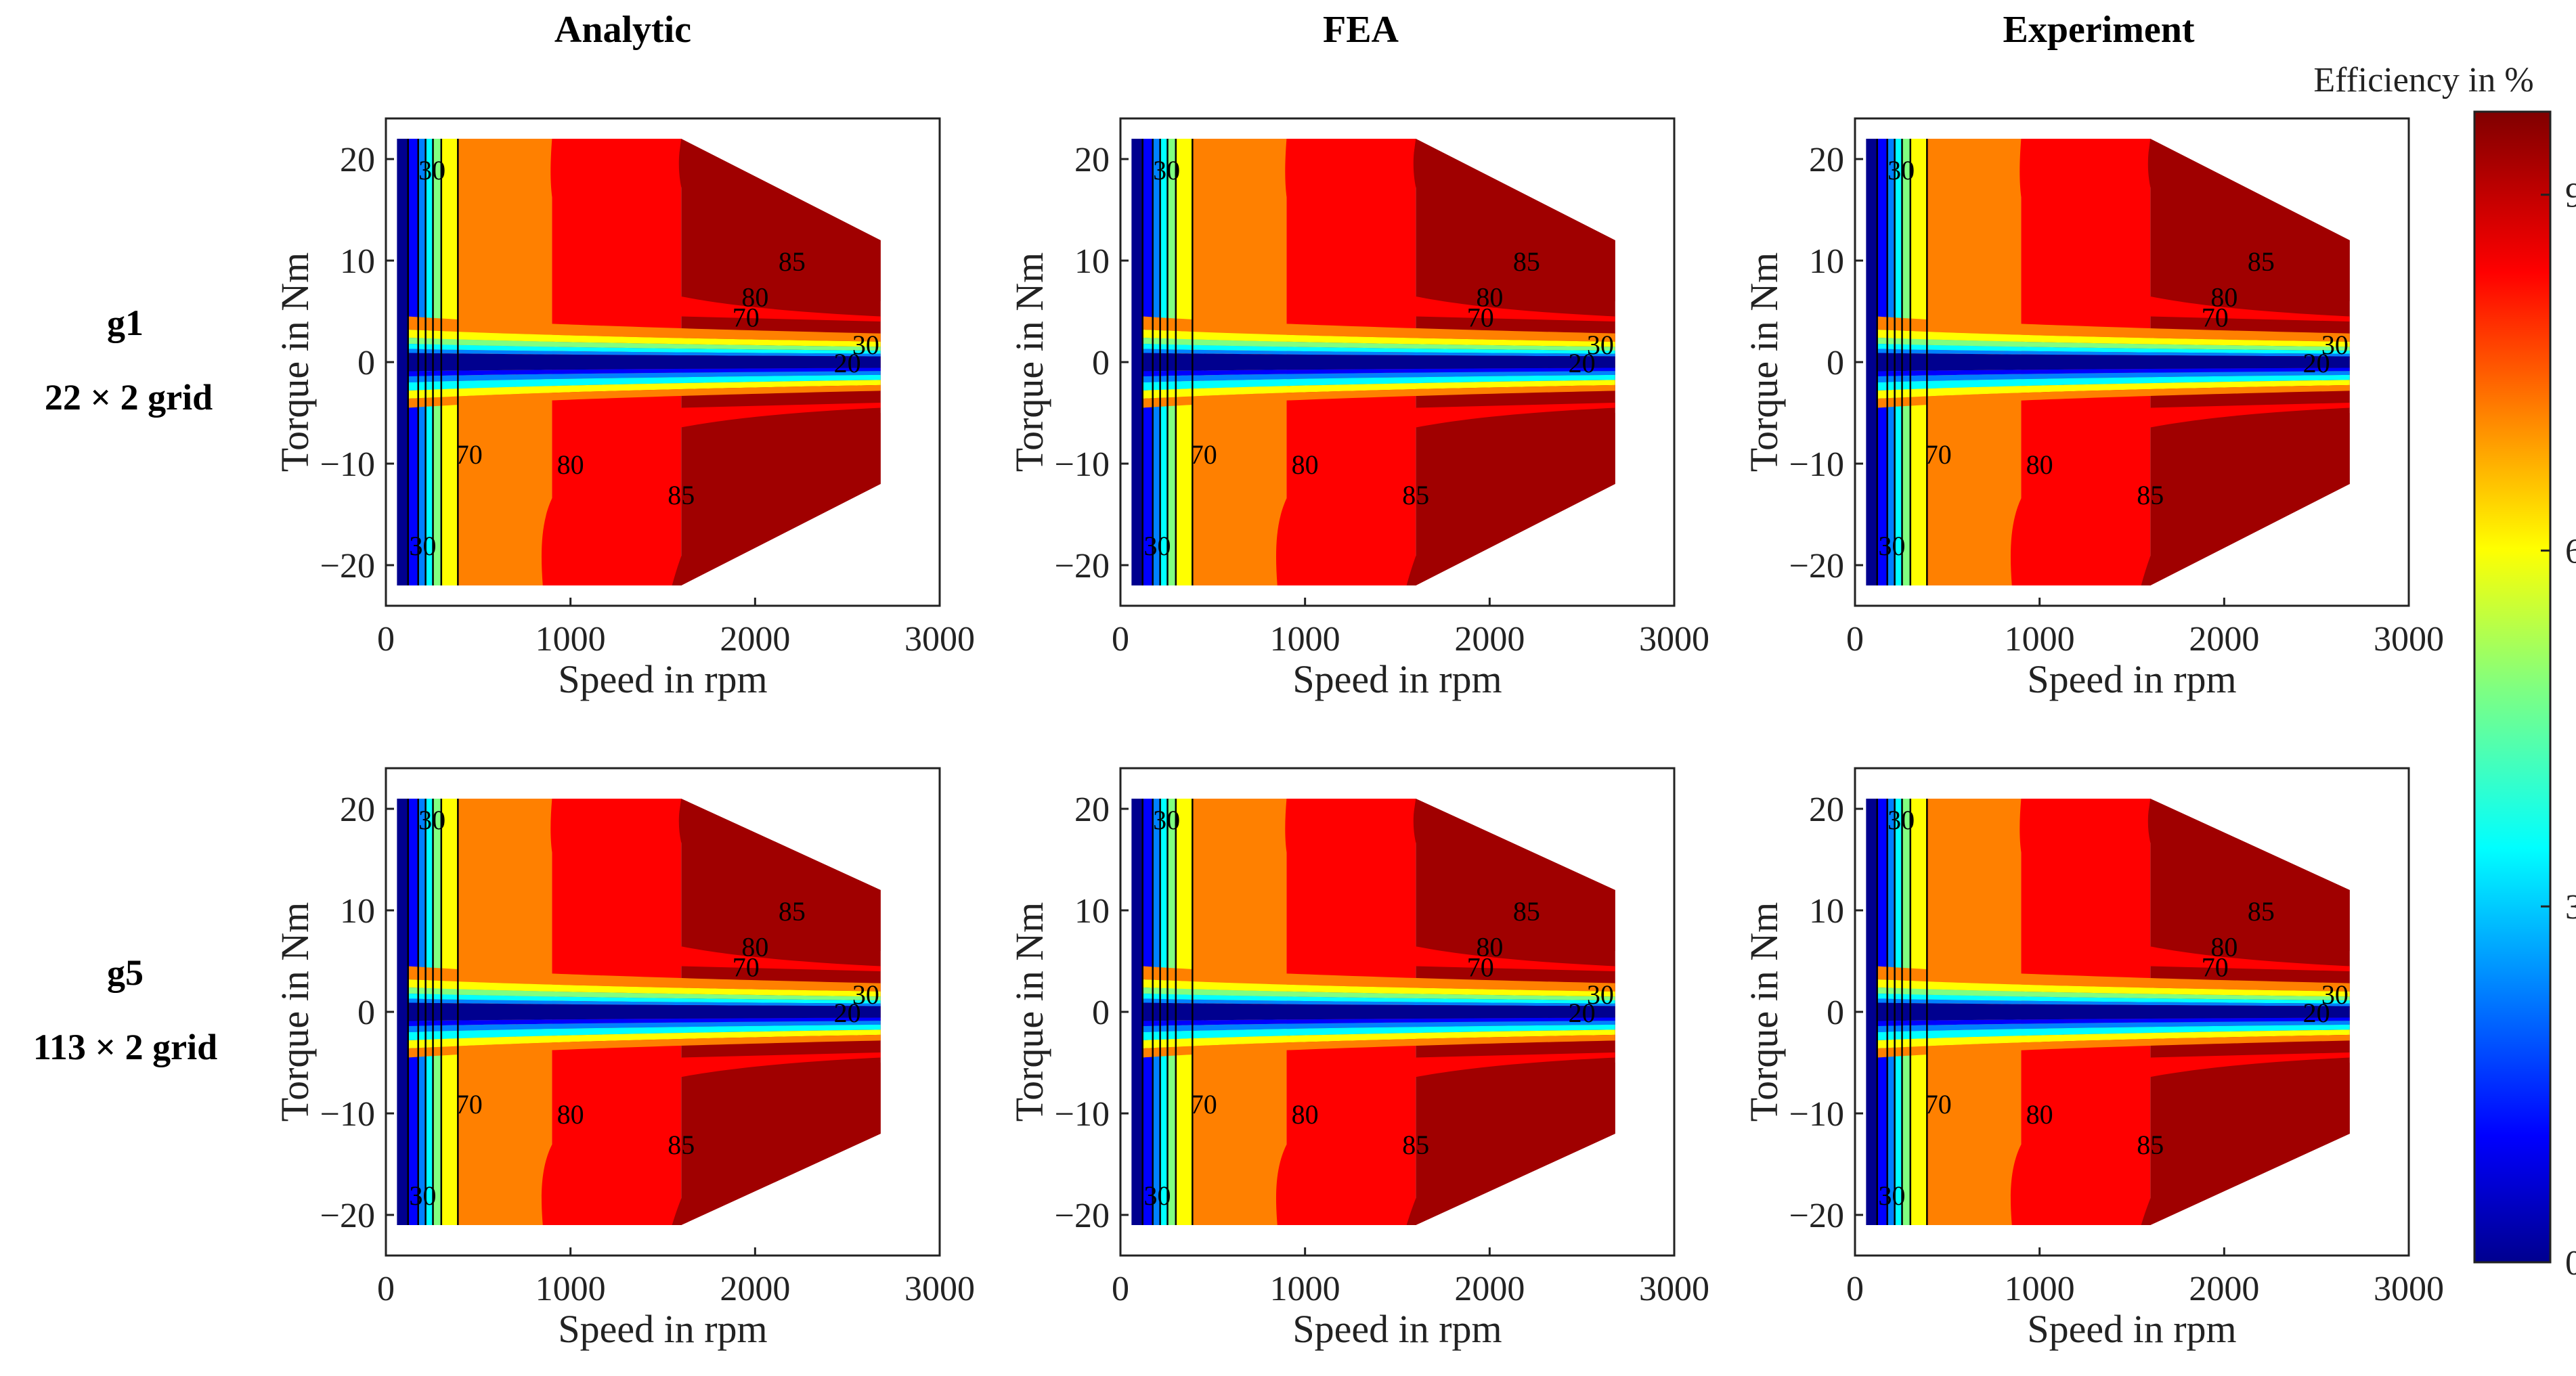 This screenshot has height=1376, width=2576. What do you see at coordinates (129, 397) in the screenshot?
I see `row-label-g1-grid: 22 × 2 grid` at bounding box center [129, 397].